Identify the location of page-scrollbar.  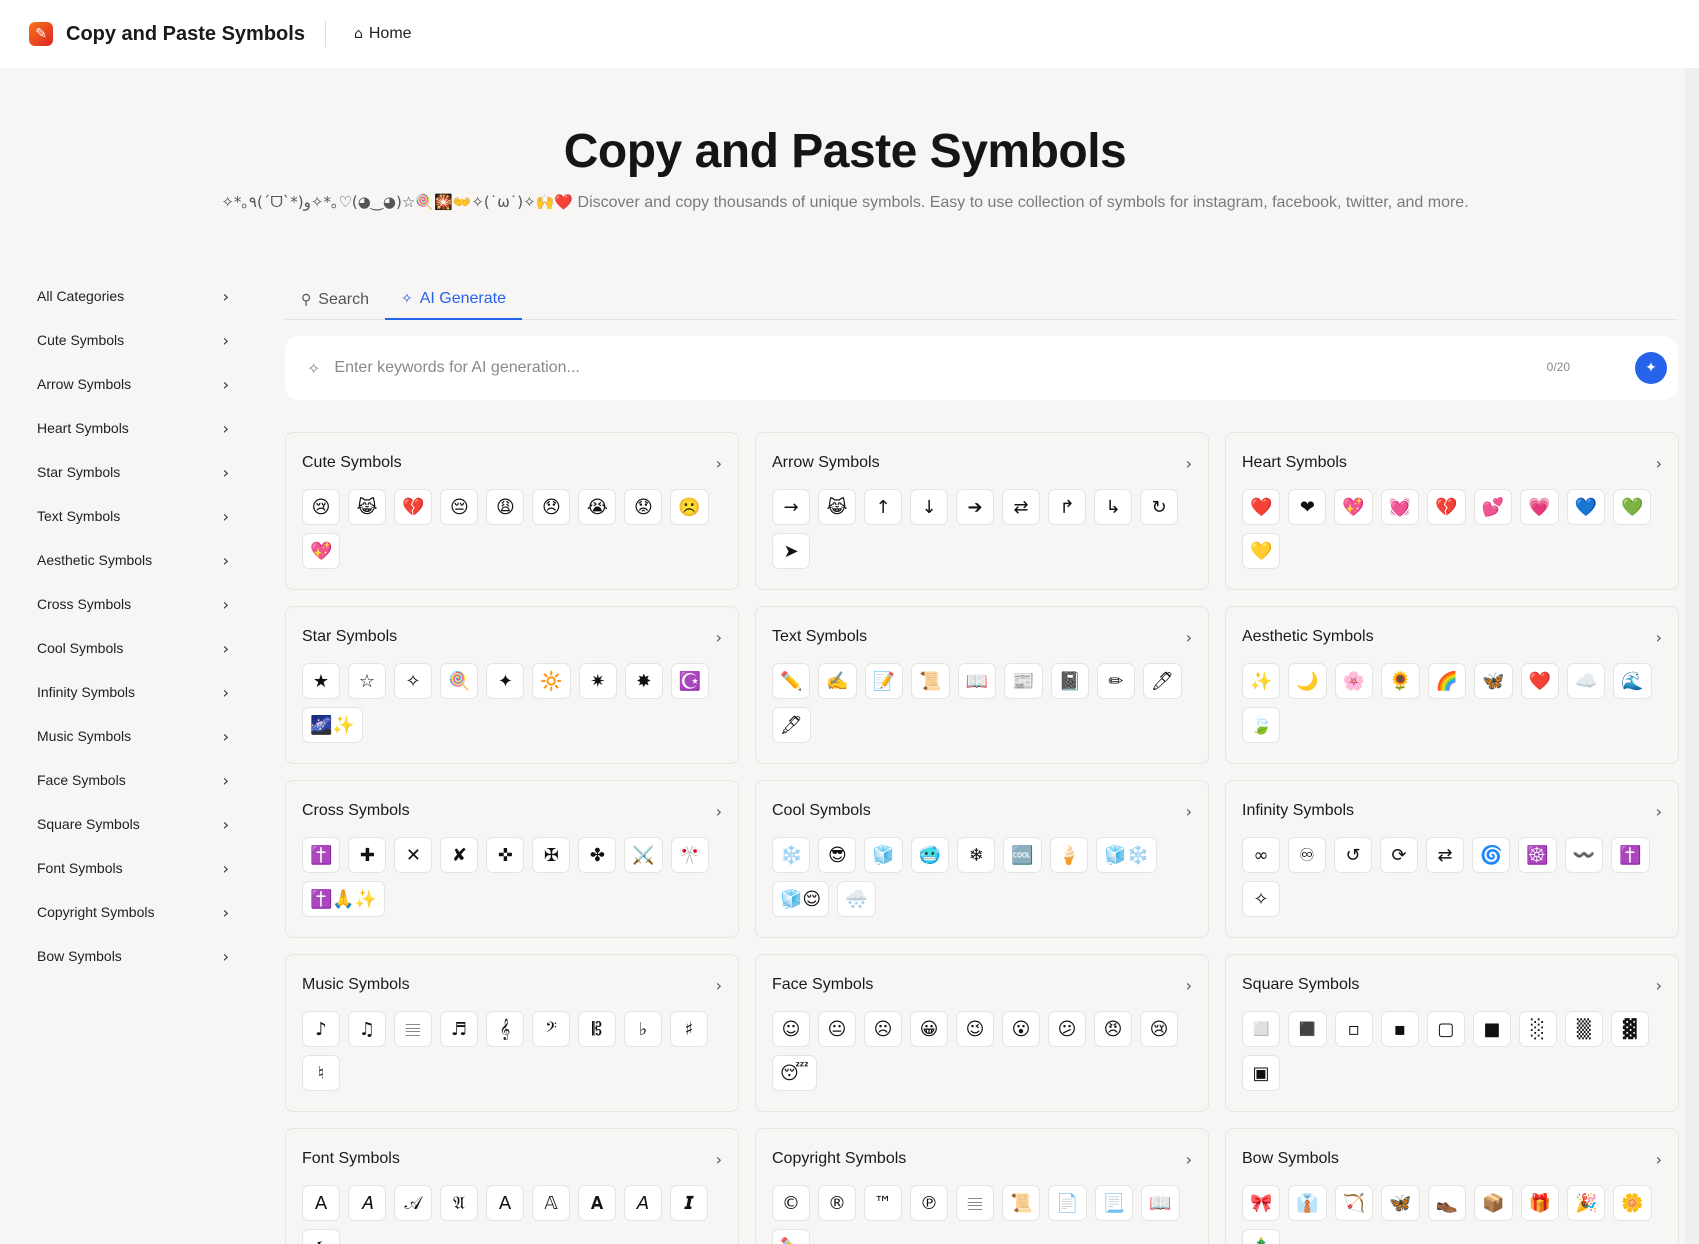
(1692, 656).